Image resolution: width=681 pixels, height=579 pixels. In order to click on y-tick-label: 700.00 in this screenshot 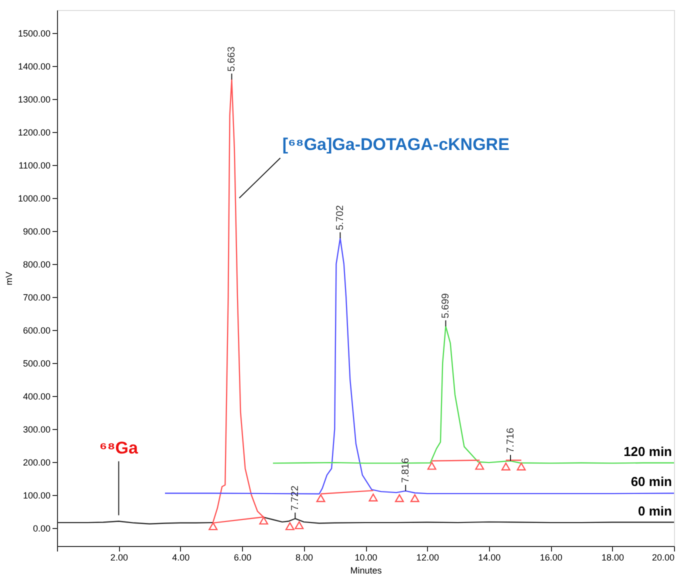, I will do `click(36, 297)`.